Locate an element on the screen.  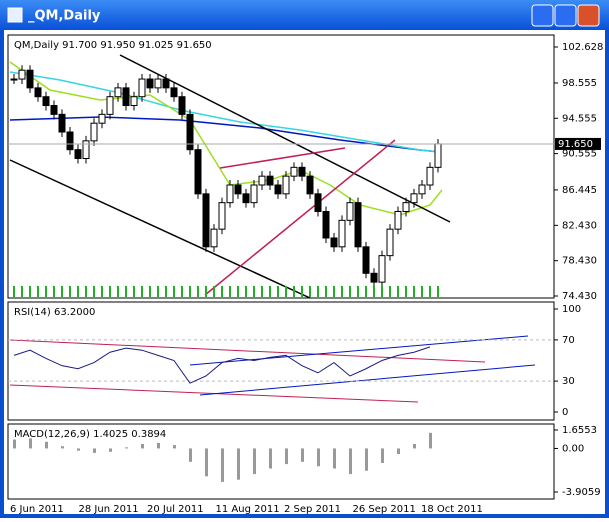
window-title: _QM,Daily is located at coordinates (64, 16).